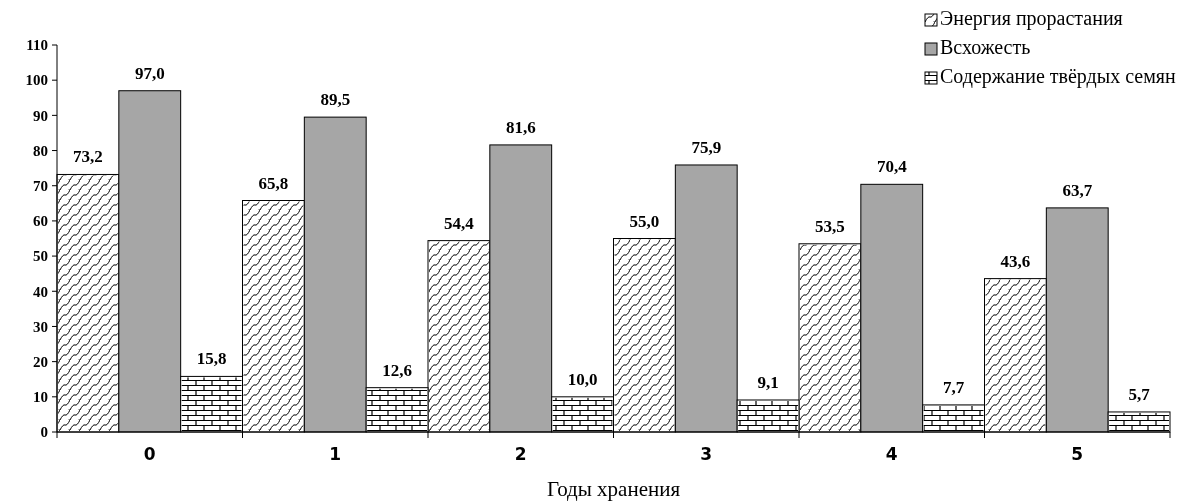 This screenshot has width=1183, height=502. Describe the element at coordinates (40, 256) in the screenshot. I see `y-tick-label: 50` at that location.